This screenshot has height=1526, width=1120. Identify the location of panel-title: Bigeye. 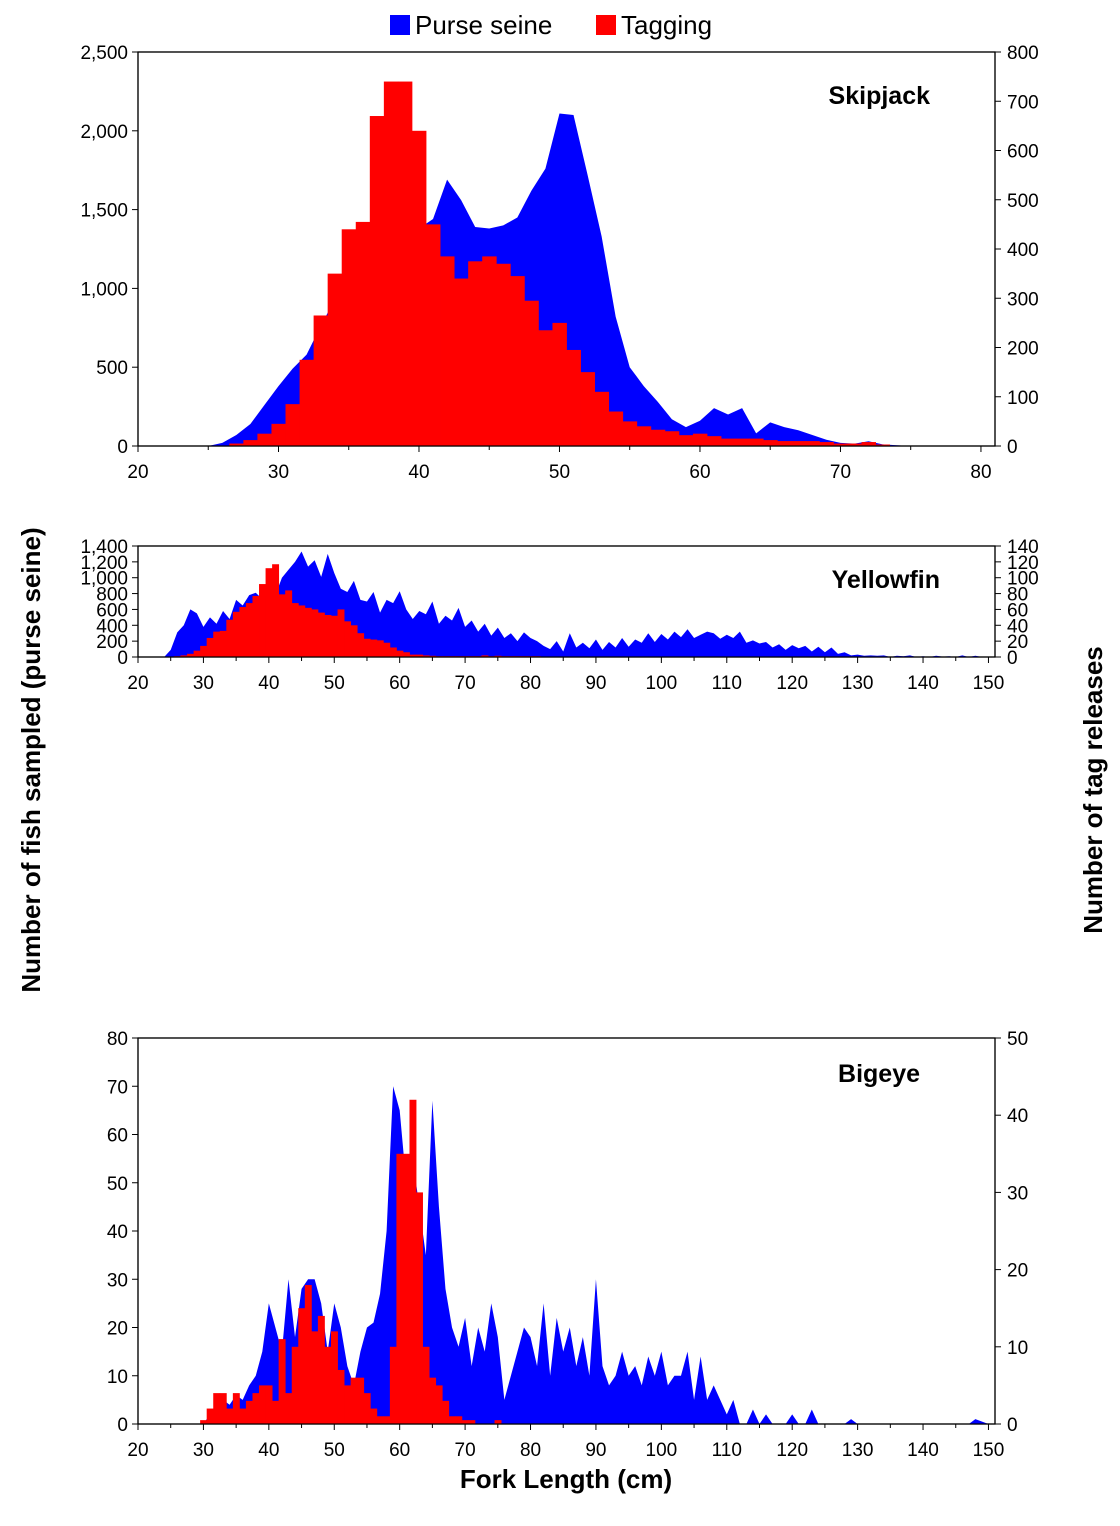
(879, 1074).